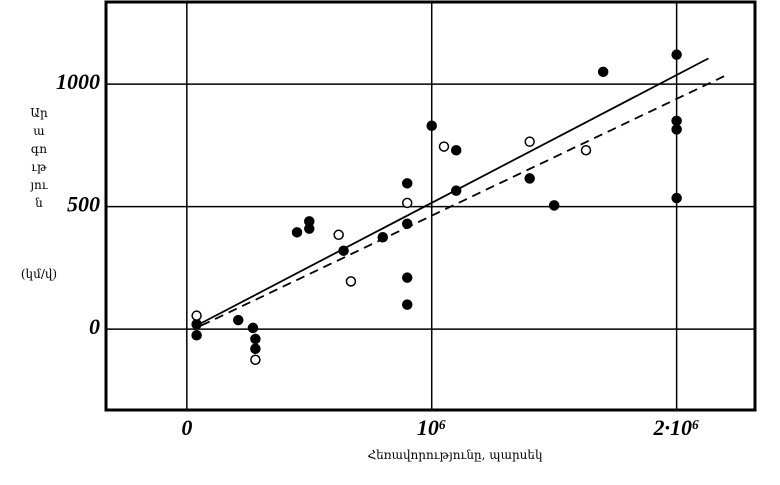 The image size is (780, 485). Describe the element at coordinates (455, 455) in the screenshot. I see `x-axis-label: Հեռավորությունը, պարսեկ` at that location.